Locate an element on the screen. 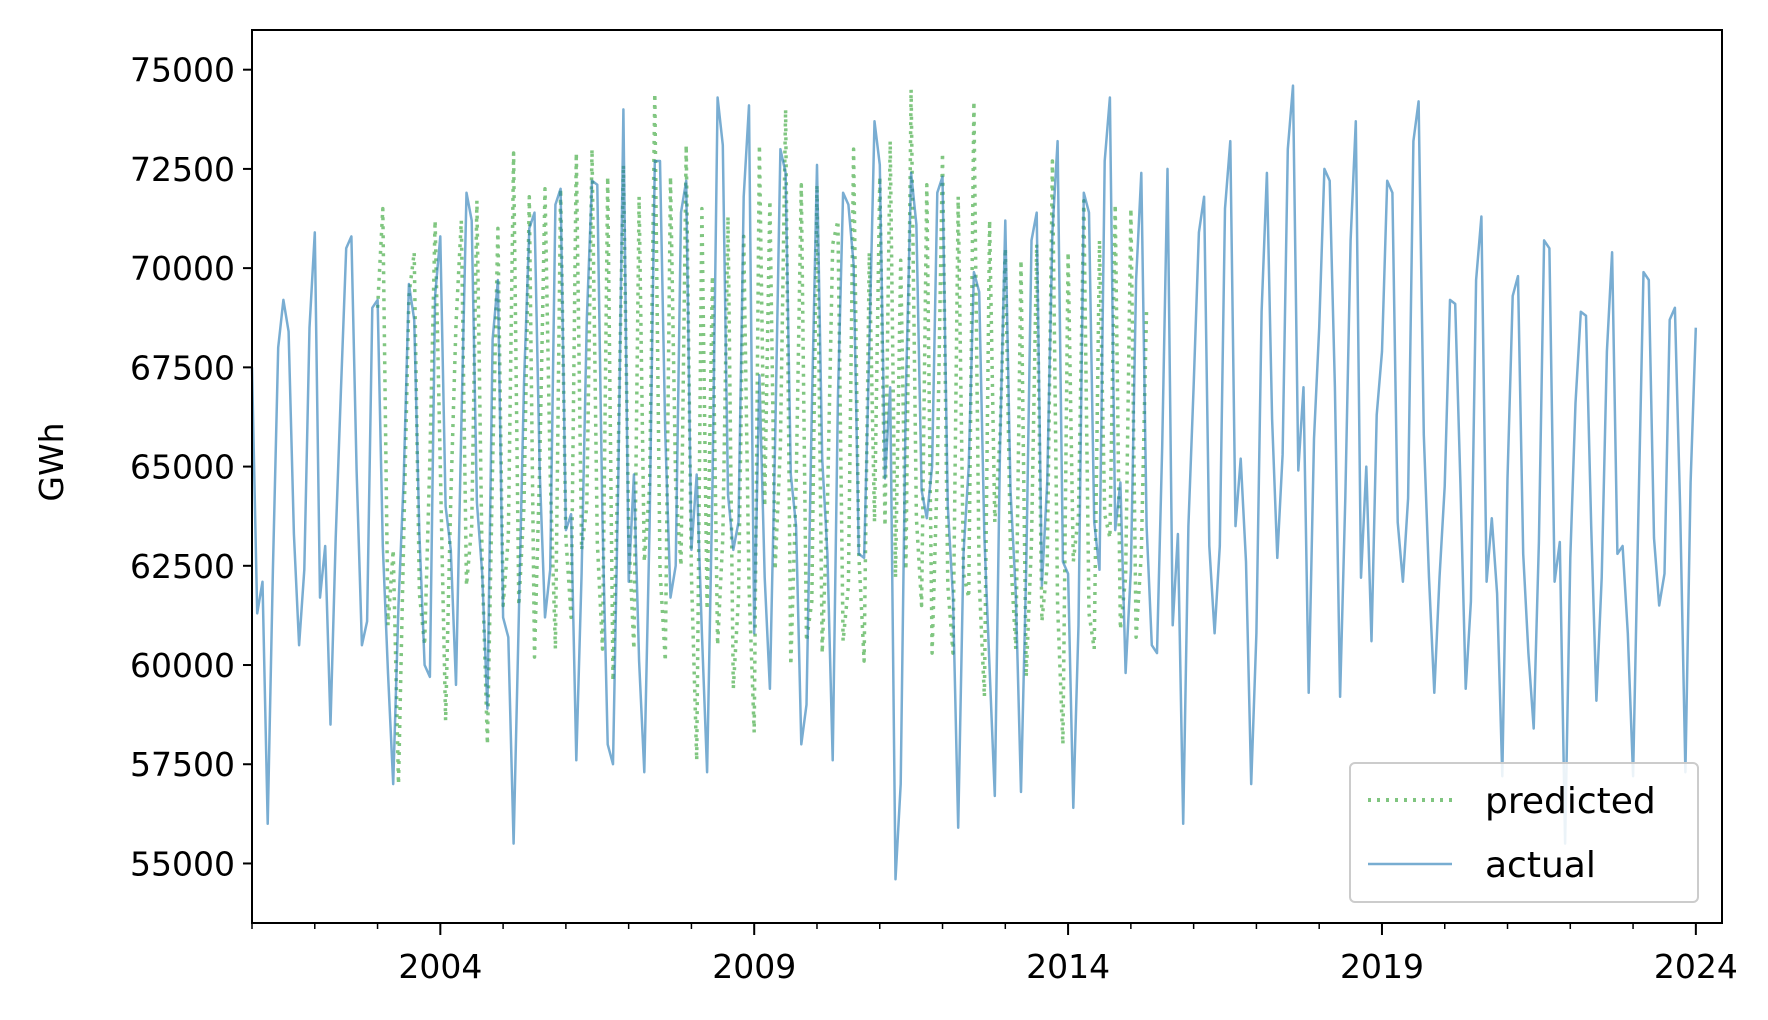 This screenshot has width=1768, height=1020. x-tick-label: 2019 is located at coordinates (1382, 966).